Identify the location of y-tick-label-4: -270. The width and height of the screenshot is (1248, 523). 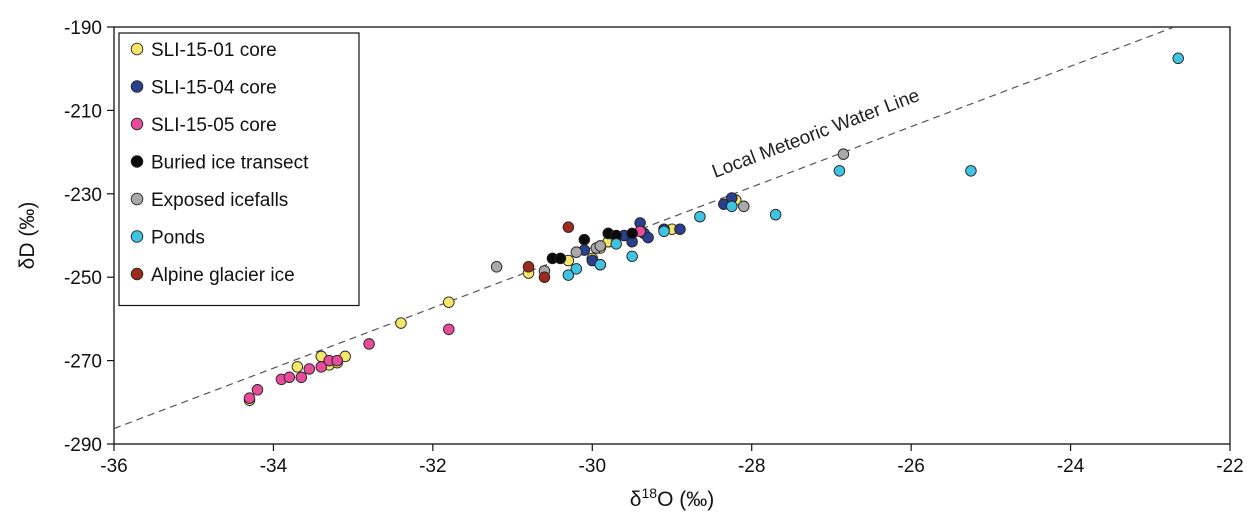
(83, 362).